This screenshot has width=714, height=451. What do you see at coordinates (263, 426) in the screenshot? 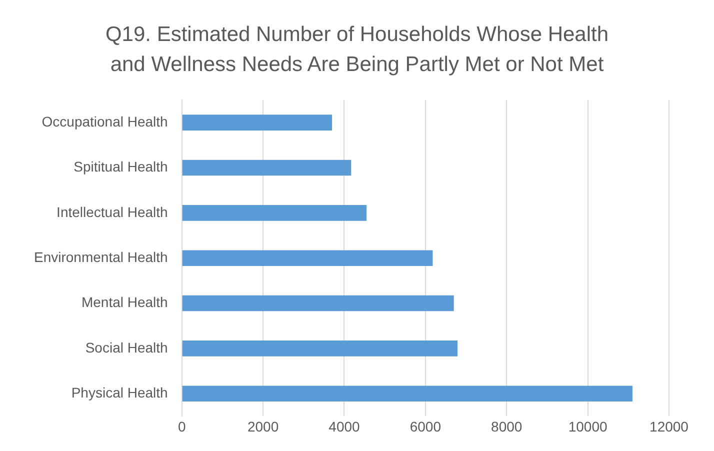
I see `x-tick-label: 2000` at bounding box center [263, 426].